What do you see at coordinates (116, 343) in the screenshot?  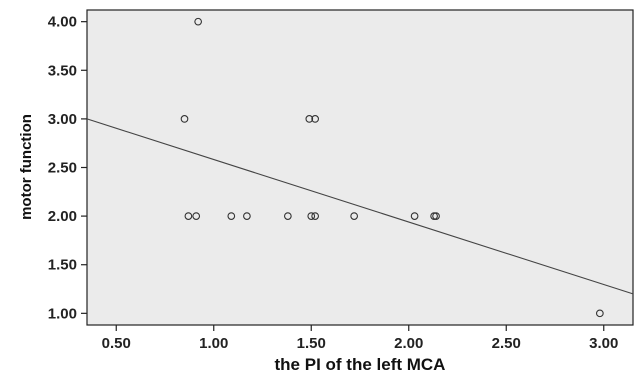 I see `x-tick-label: 0.50` at bounding box center [116, 343].